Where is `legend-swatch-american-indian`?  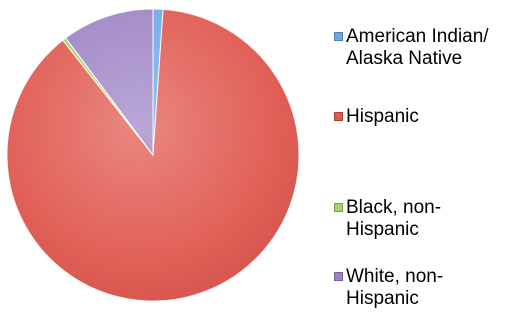 legend-swatch-american-indian is located at coordinates (338, 36).